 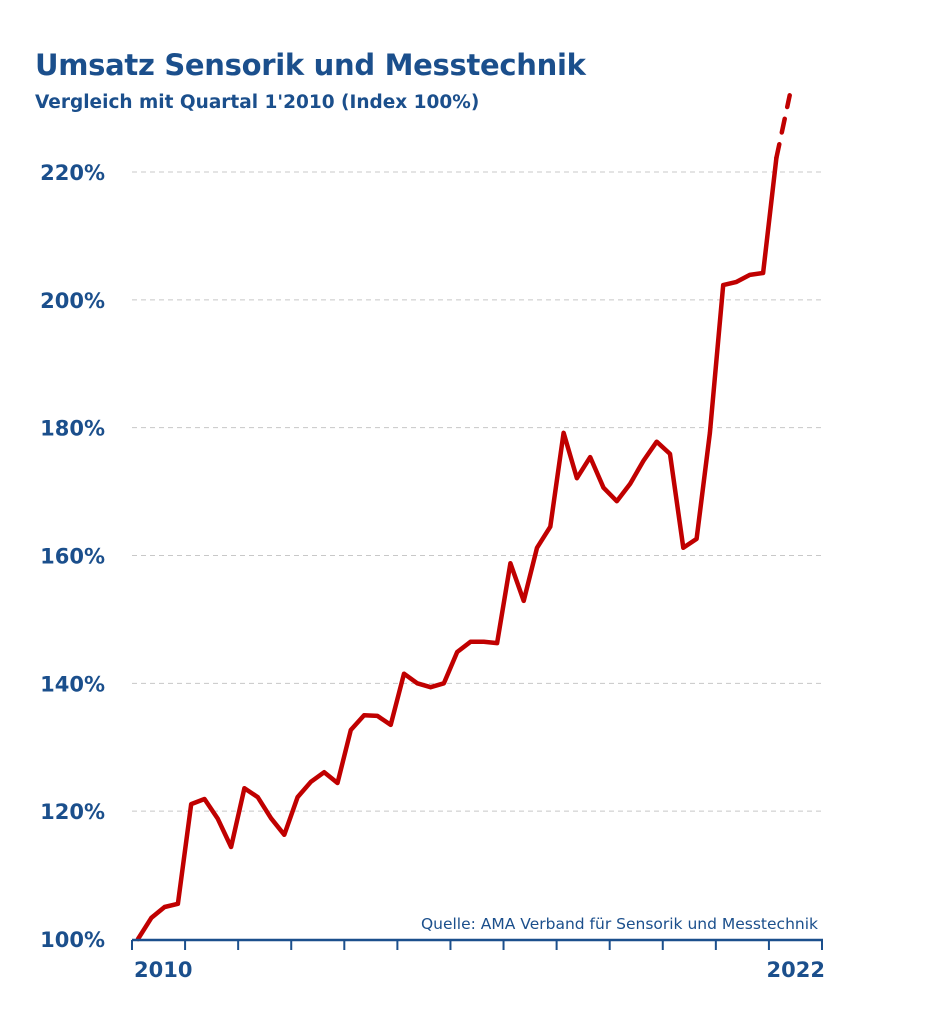 I want to click on y-tick-label: 180%, so click(x=72, y=429).